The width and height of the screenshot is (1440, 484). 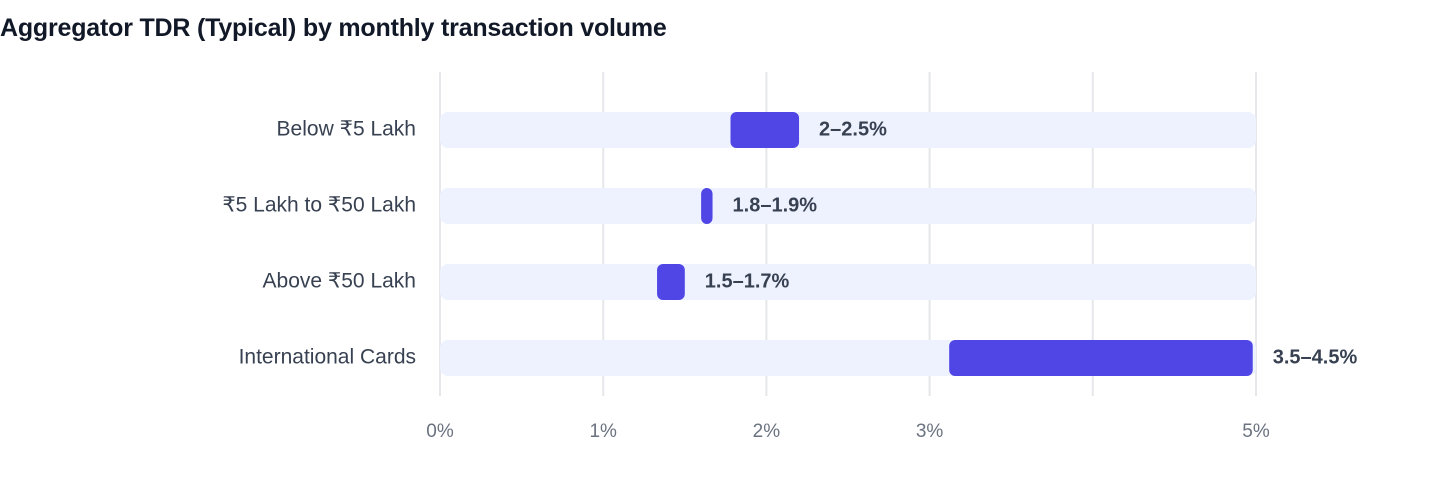 What do you see at coordinates (440, 431) in the screenshot?
I see `x-tick-label: 0%` at bounding box center [440, 431].